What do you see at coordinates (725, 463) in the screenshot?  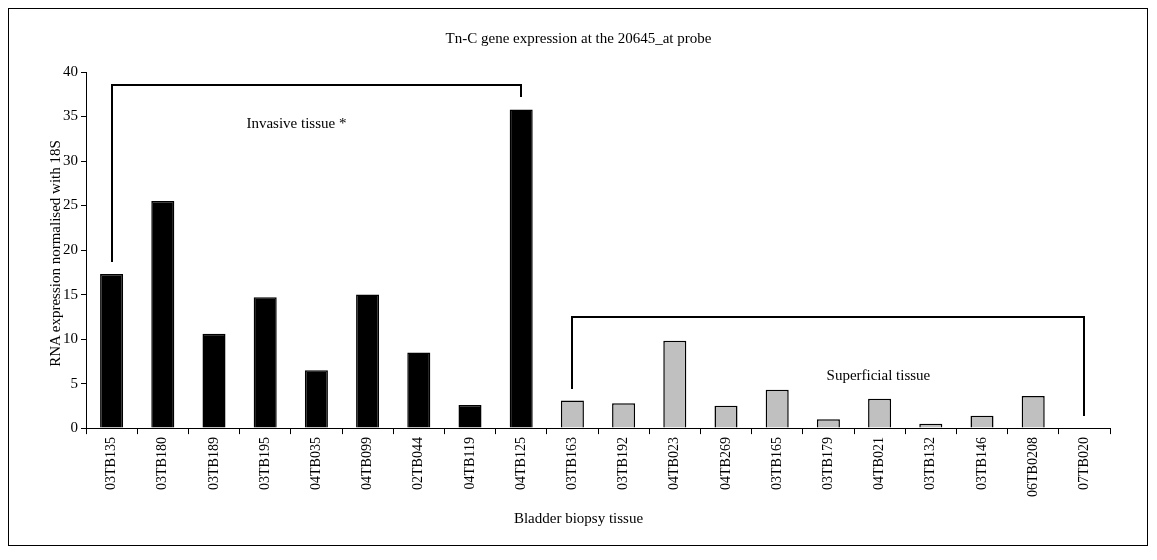 I see `x-tick-label: 04TB269` at bounding box center [725, 463].